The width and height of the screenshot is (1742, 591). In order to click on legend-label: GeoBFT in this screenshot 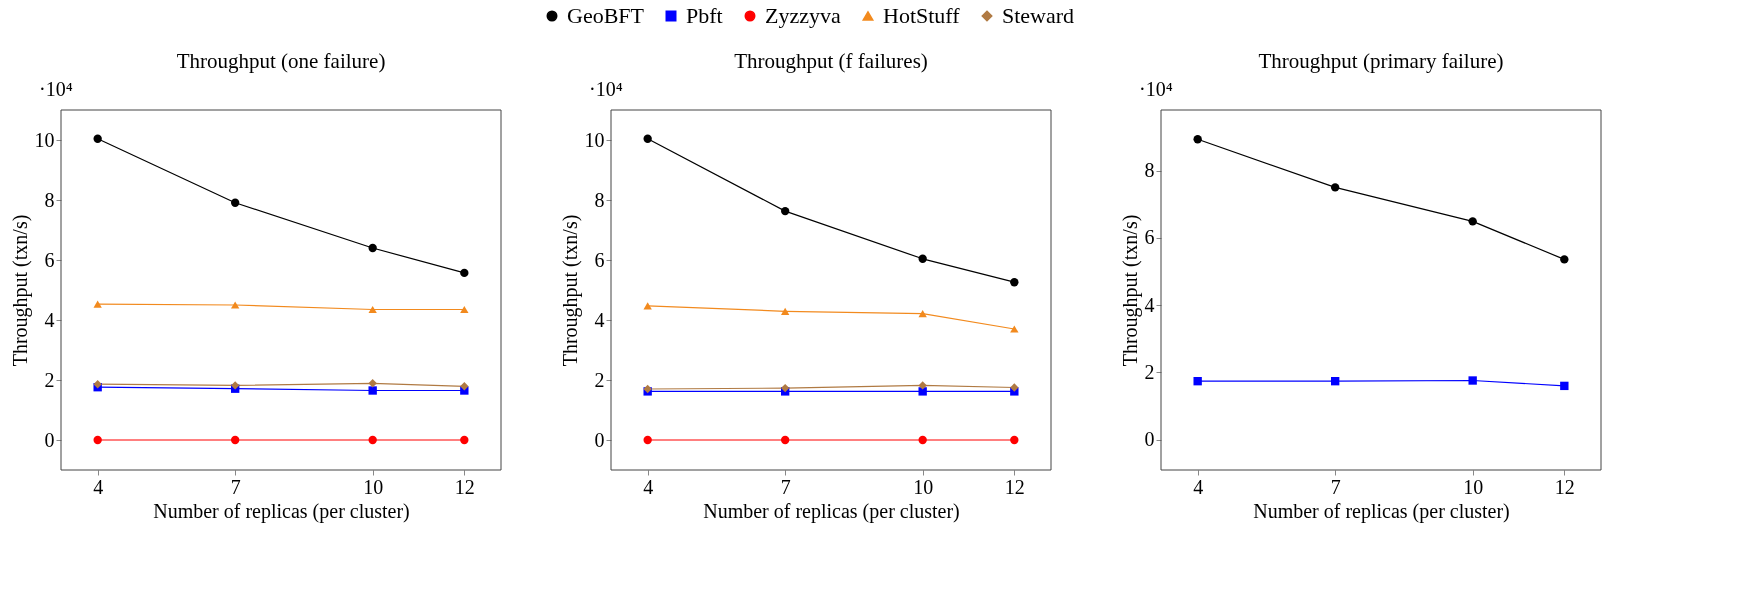, I will do `click(606, 15)`.